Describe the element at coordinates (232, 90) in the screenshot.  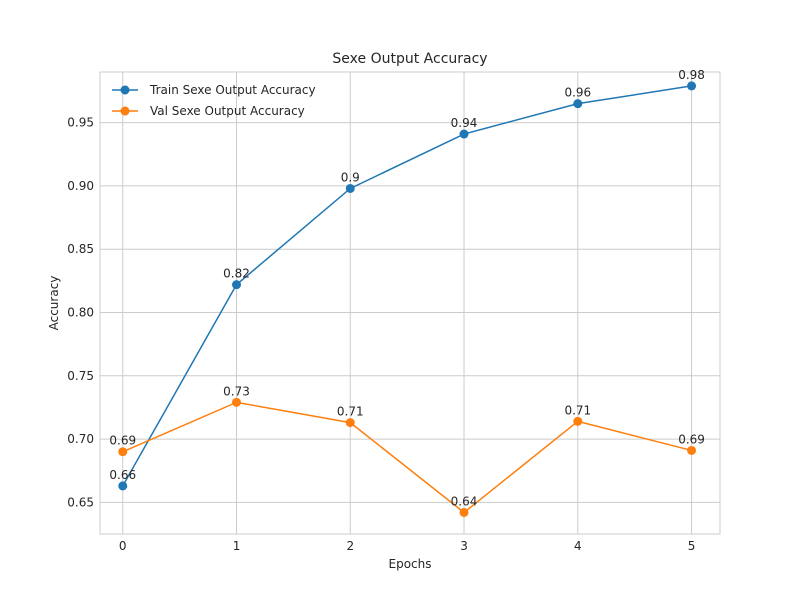
I see `legend-label: Train Sexe Output Accuracy` at that location.